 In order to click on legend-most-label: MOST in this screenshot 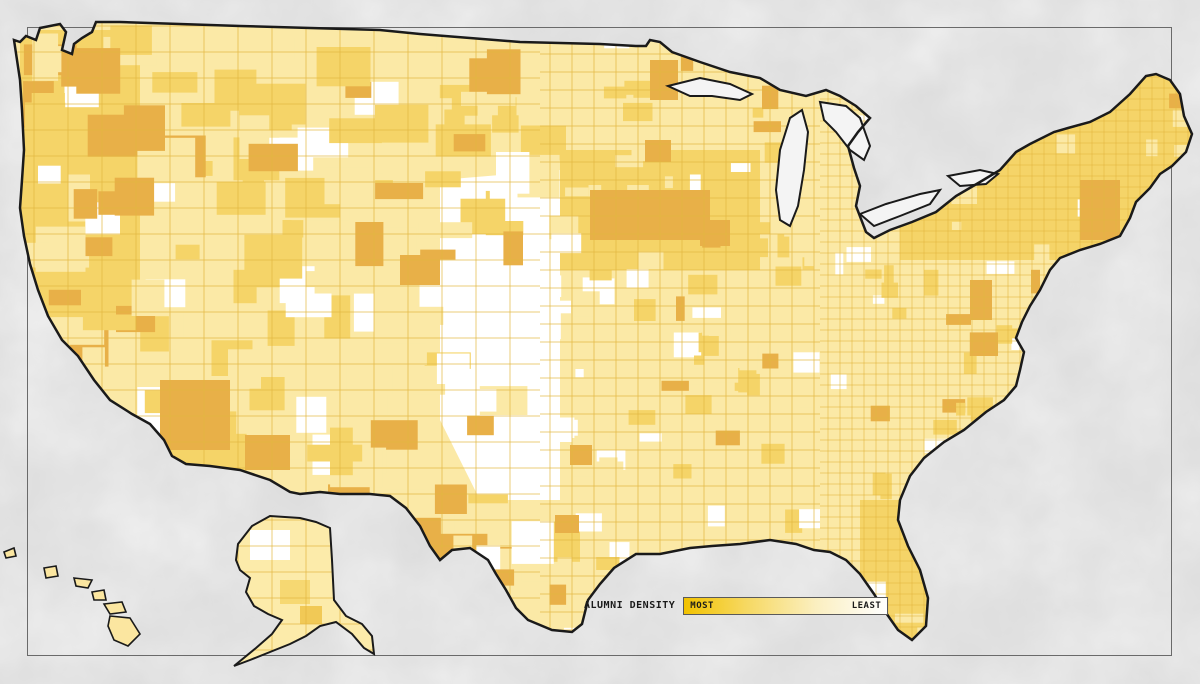, I will do `click(702, 606)`.